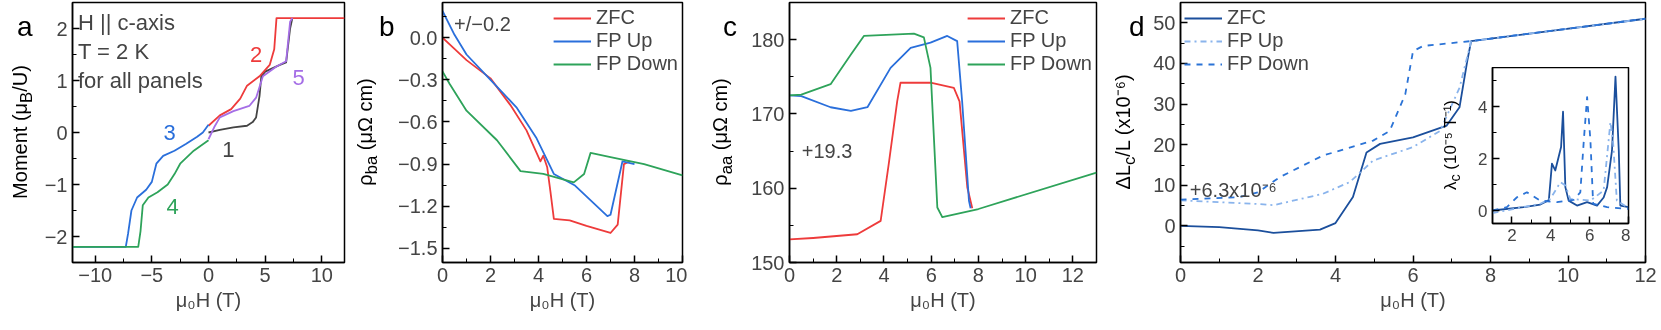 The image size is (1661, 330). What do you see at coordinates (298, 77) in the screenshot?
I see `series-label: 5` at bounding box center [298, 77].